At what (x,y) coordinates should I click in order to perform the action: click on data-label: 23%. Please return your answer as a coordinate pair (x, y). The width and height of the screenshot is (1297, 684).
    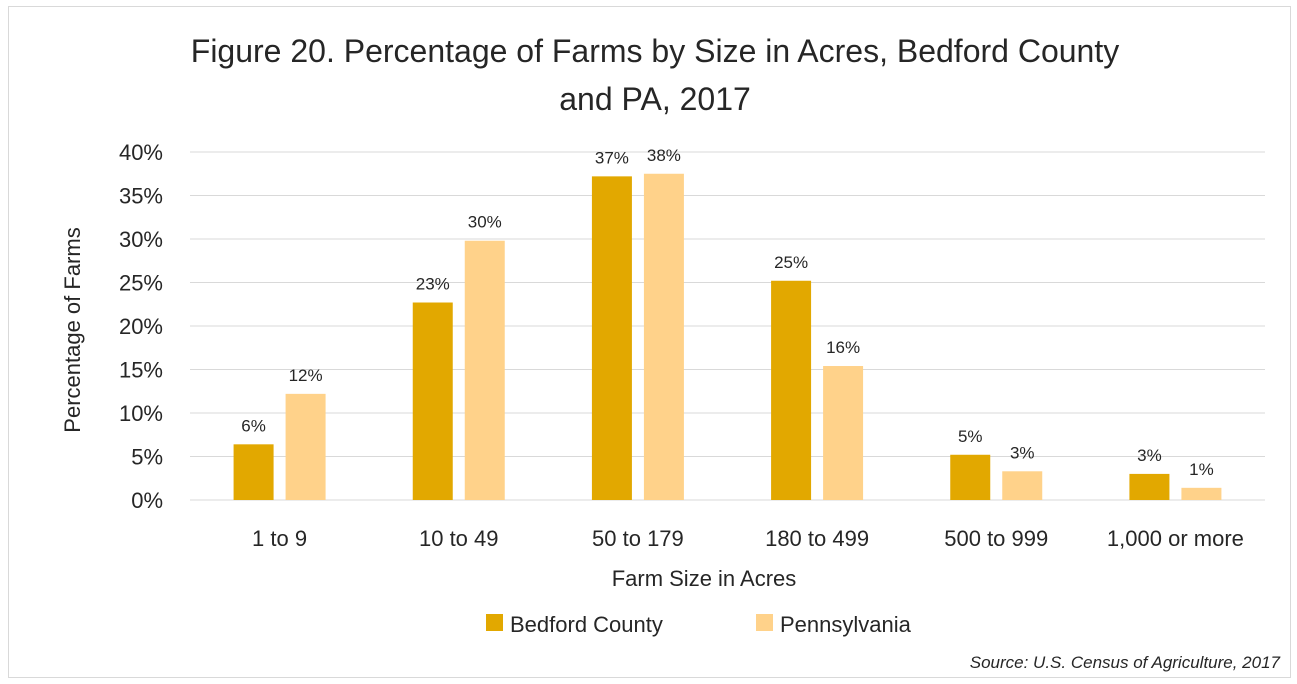
    Looking at the image, I should click on (433, 284).